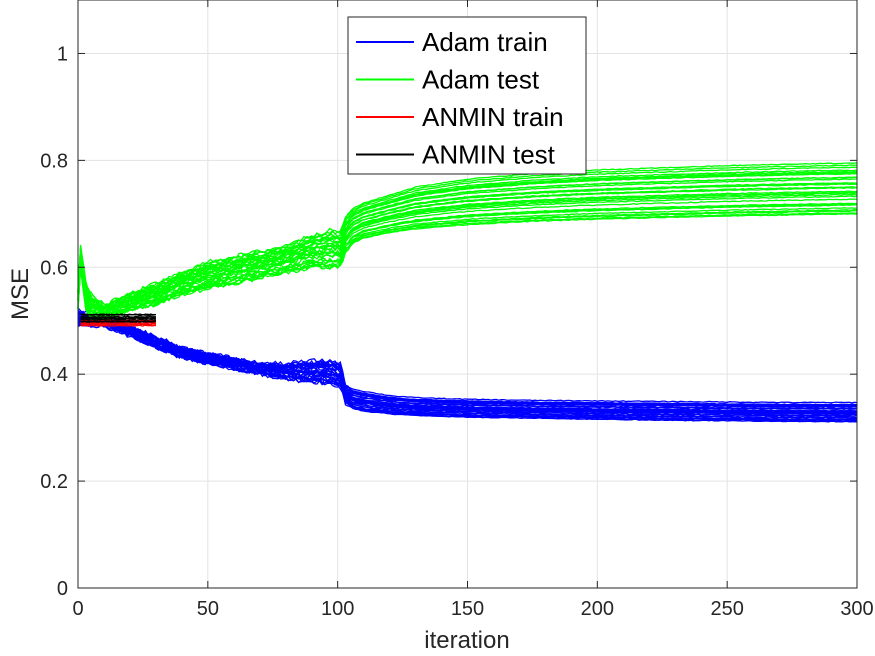 The image size is (875, 656). What do you see at coordinates (62, 54) in the screenshot?
I see `y-tick-label: 1` at bounding box center [62, 54].